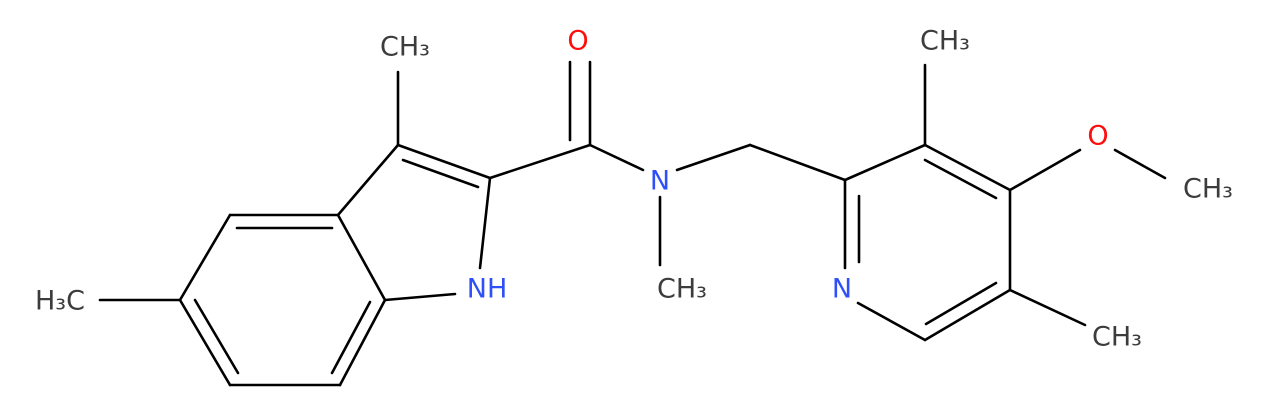  I want to click on atom-label: H₃C, so click(60, 301).